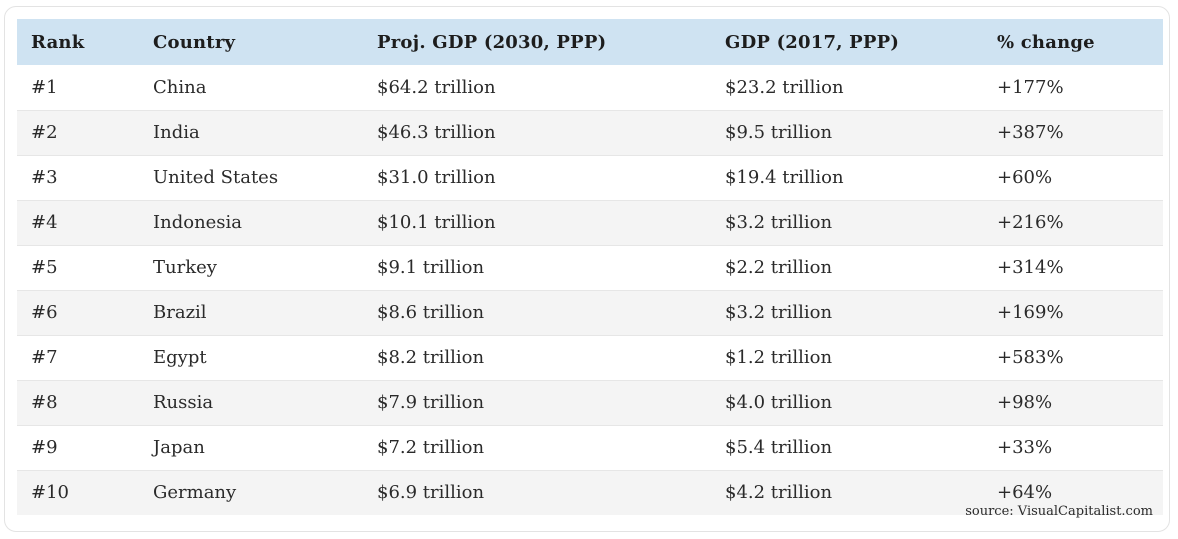 The width and height of the screenshot is (1178, 539). I want to click on cell-gdp-2017: $1.2 trillion, so click(779, 357).